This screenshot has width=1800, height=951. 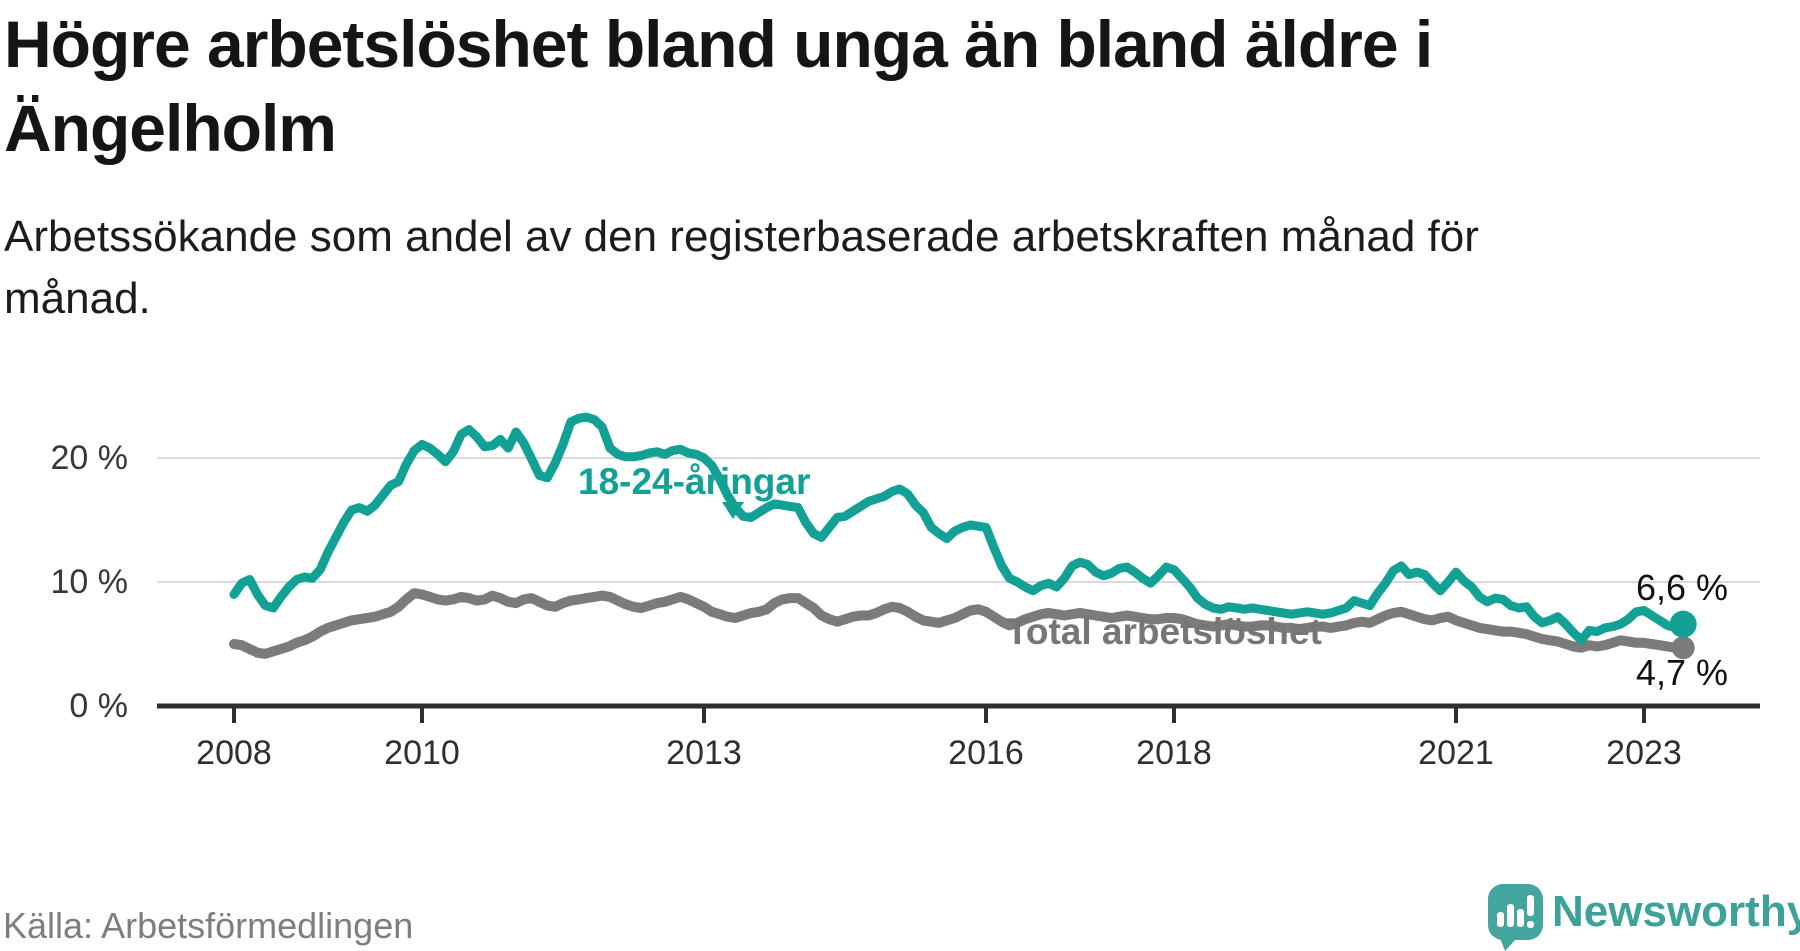 I want to click on logo-exclamation-dot-icon, so click(x=1530, y=924).